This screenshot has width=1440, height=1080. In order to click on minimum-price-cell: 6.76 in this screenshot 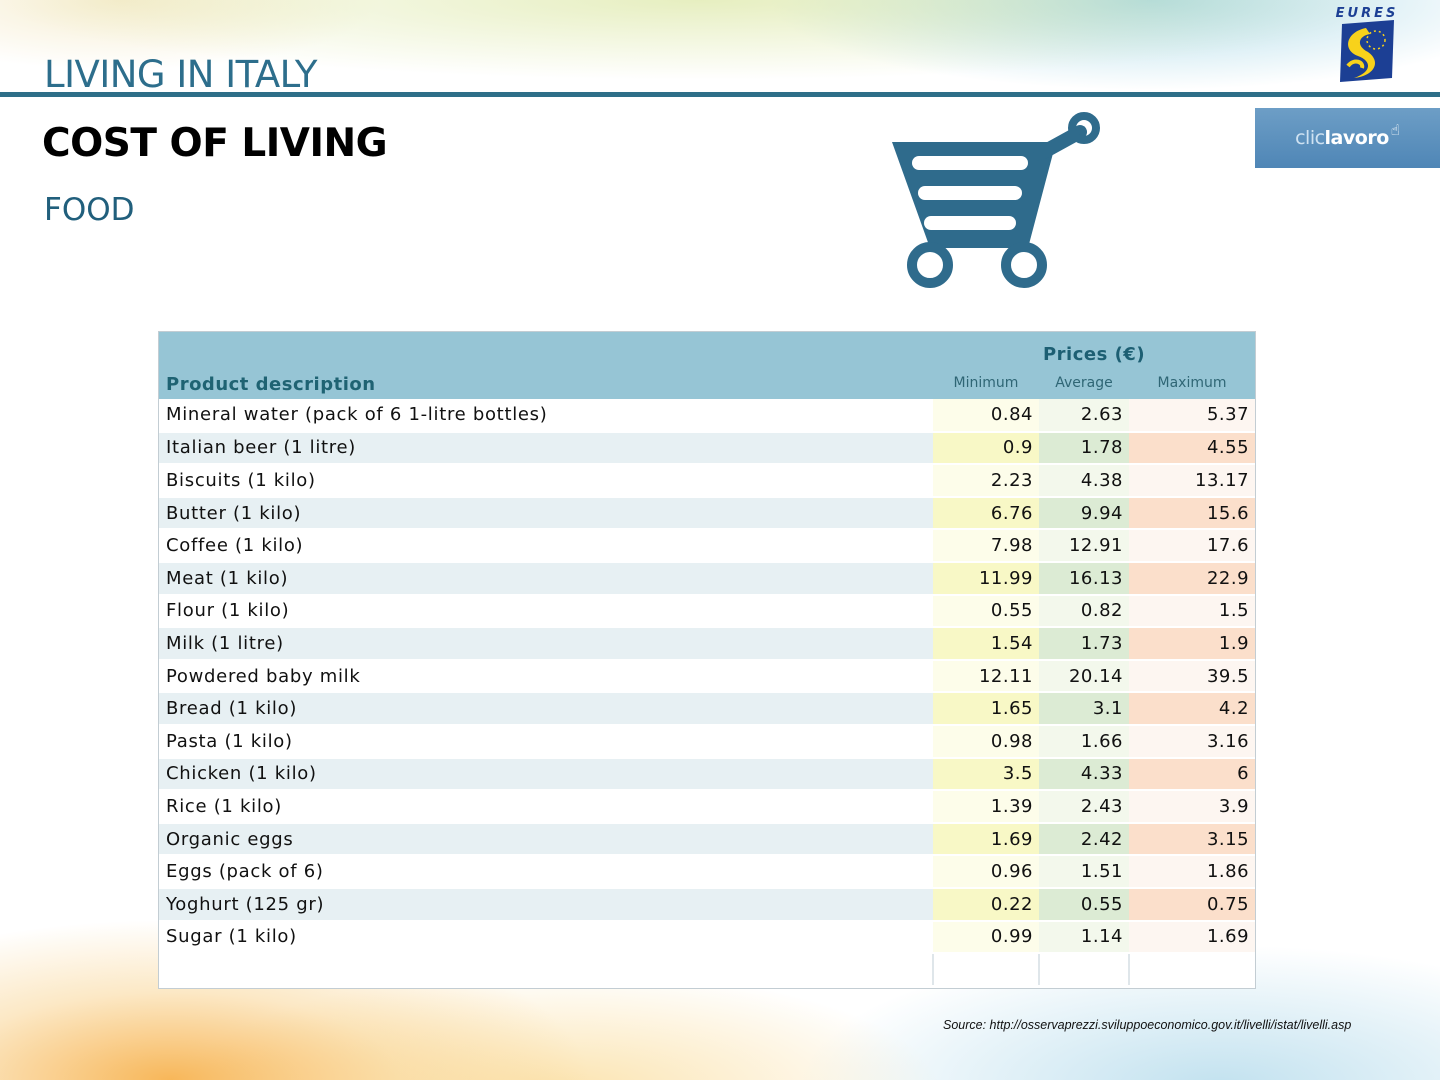, I will do `click(986, 513)`.